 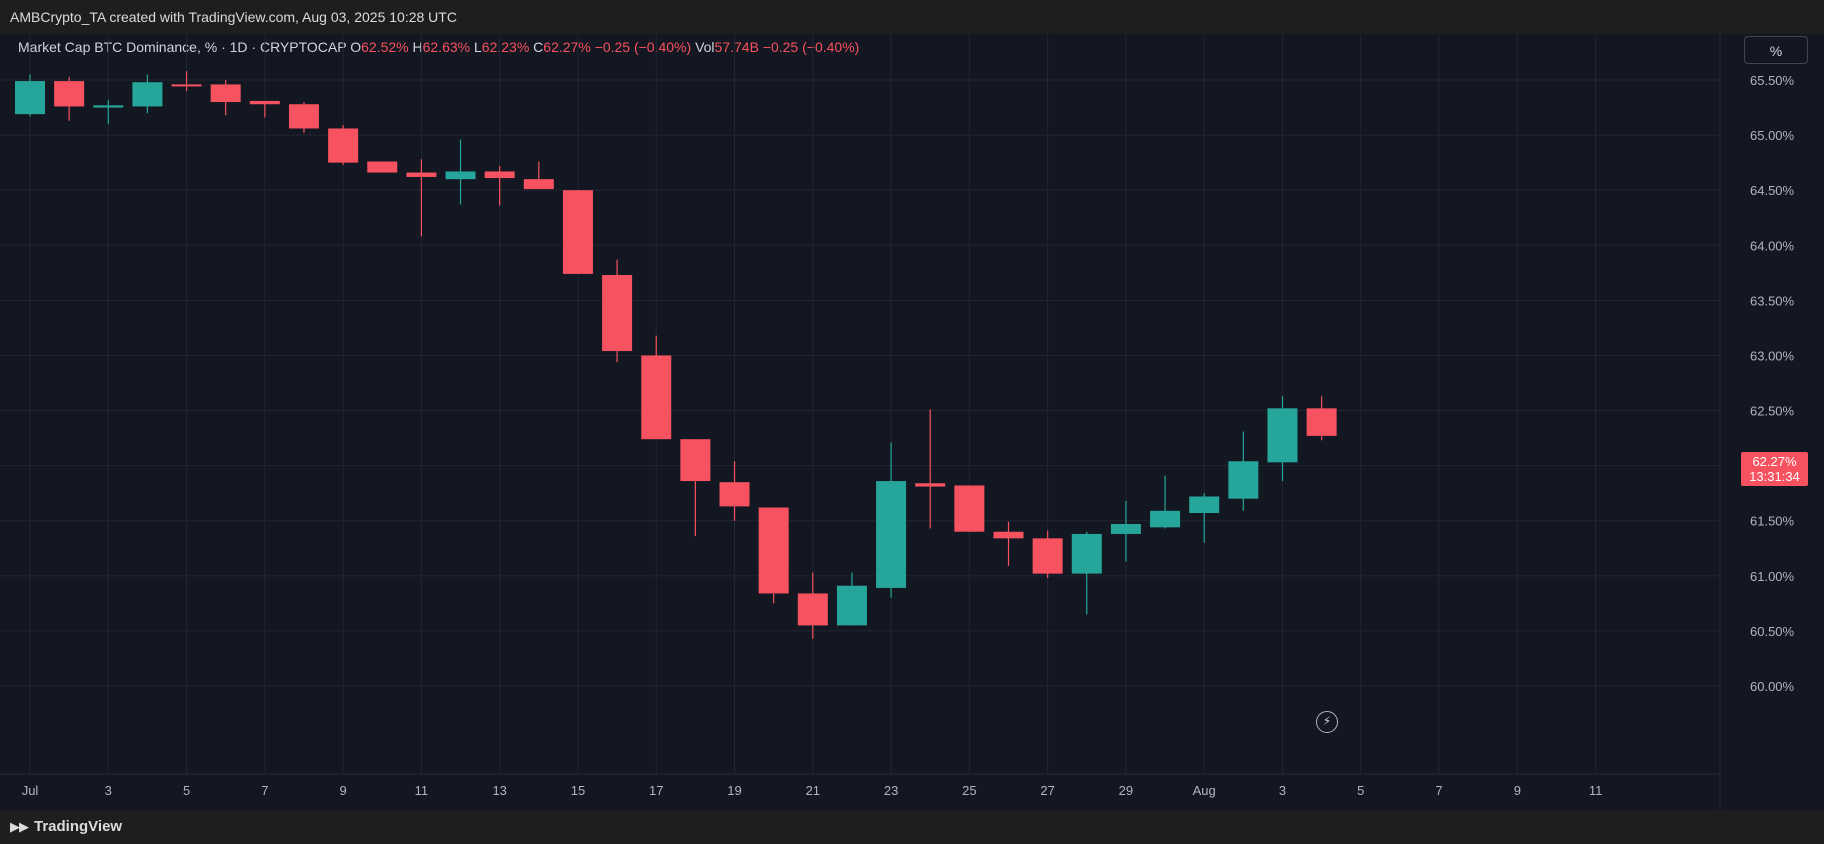 What do you see at coordinates (1772, 521) in the screenshot?
I see `y-tick-label: 61.50%` at bounding box center [1772, 521].